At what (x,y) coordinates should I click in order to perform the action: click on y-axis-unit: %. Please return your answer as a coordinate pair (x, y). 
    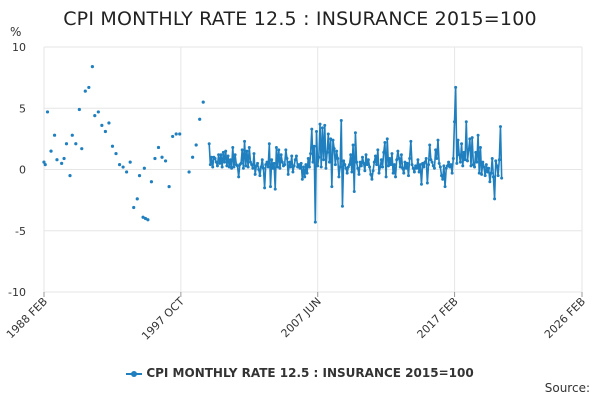
    Looking at the image, I should click on (15, 32).